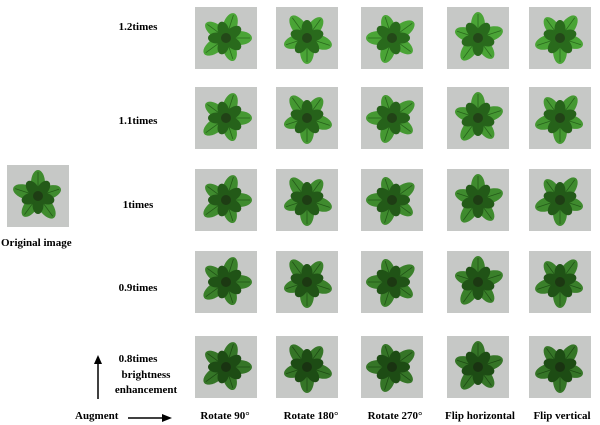  What do you see at coordinates (138, 27) in the screenshot?
I see `row-label-1-2: 1.2times` at bounding box center [138, 27].